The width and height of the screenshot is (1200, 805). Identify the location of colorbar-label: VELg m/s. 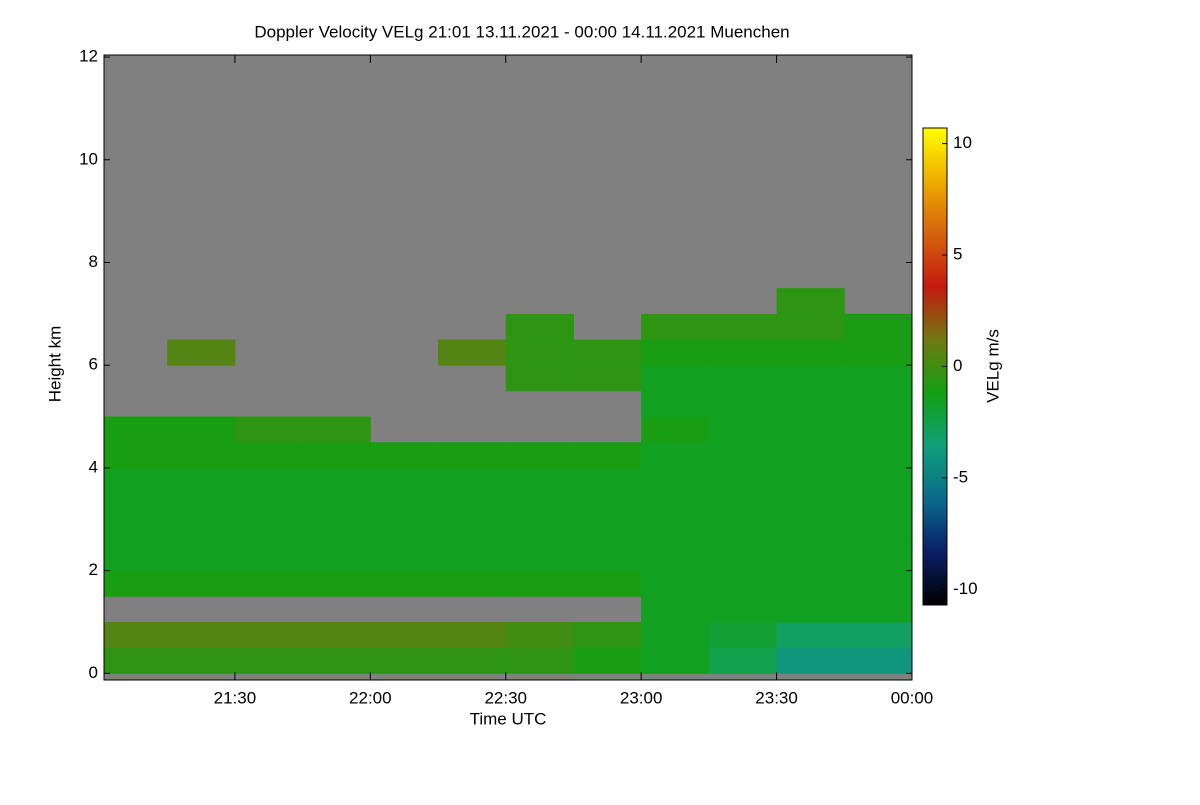
(992, 366).